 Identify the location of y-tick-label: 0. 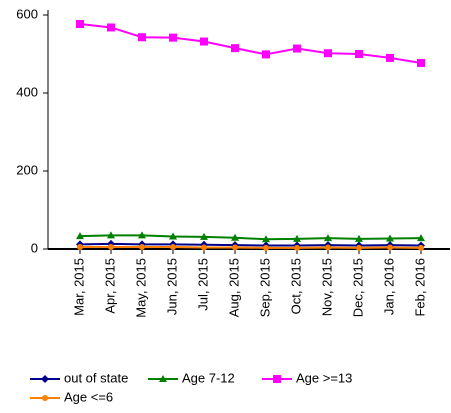
(34, 247).